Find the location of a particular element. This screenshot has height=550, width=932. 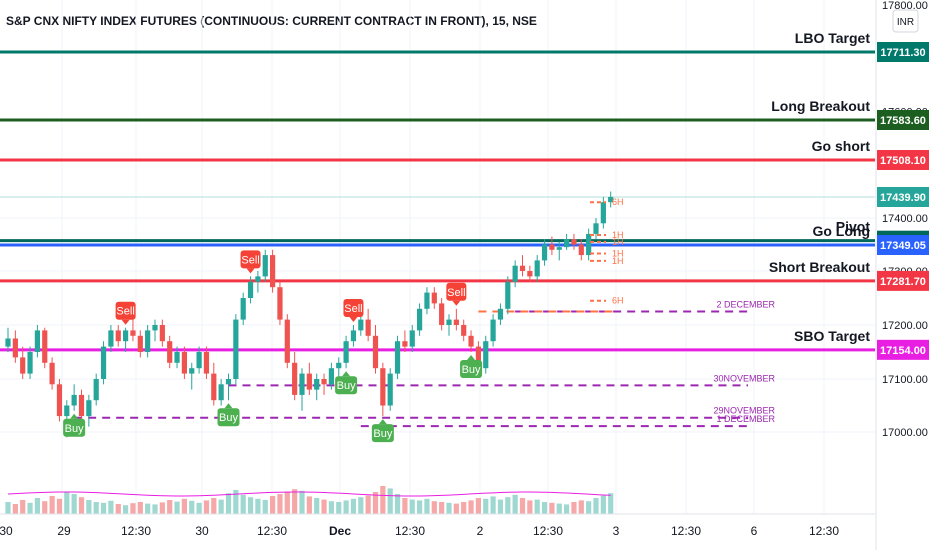

price-tick-label: 17800.00 is located at coordinates (905, 6).